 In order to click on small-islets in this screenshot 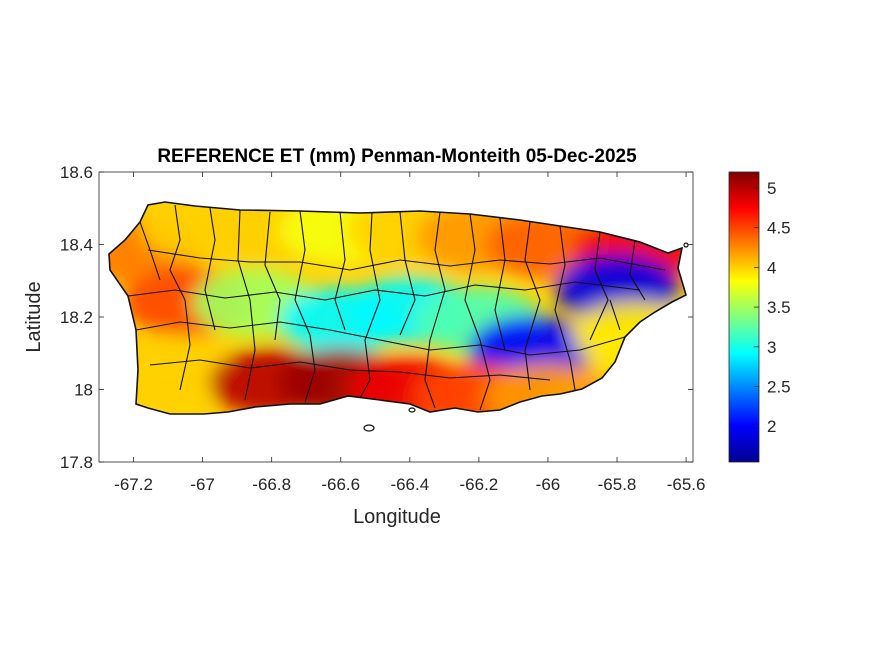, I will do `click(526, 337)`.